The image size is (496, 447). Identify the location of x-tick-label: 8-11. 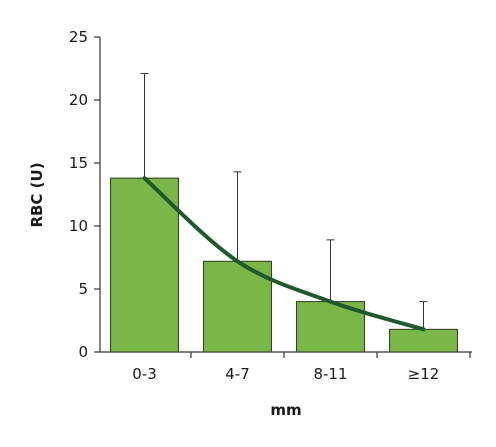
(330, 374).